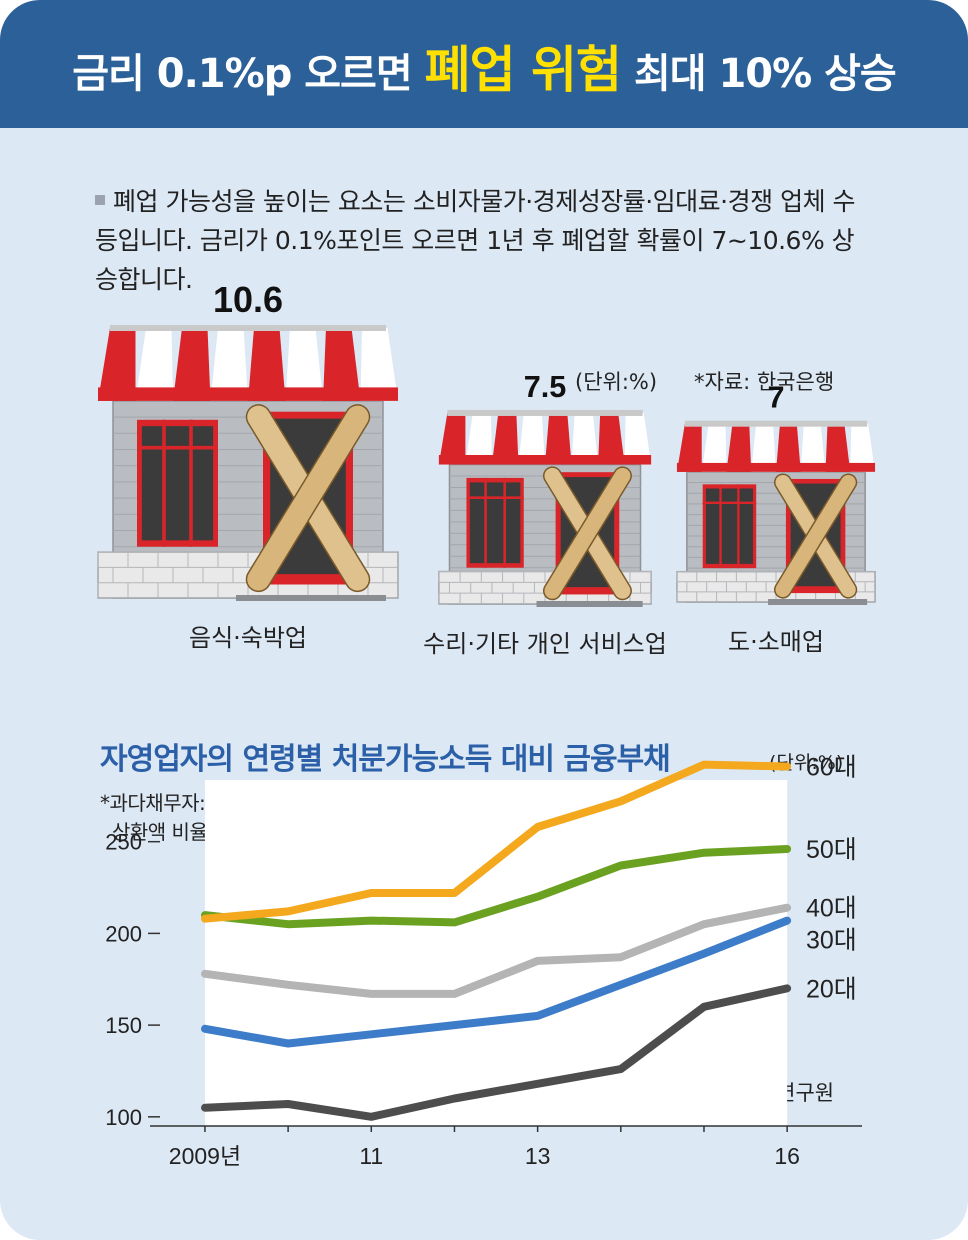 This screenshot has height=1240, width=968. What do you see at coordinates (831, 941) in the screenshot?
I see `series-label: 30대` at bounding box center [831, 941].